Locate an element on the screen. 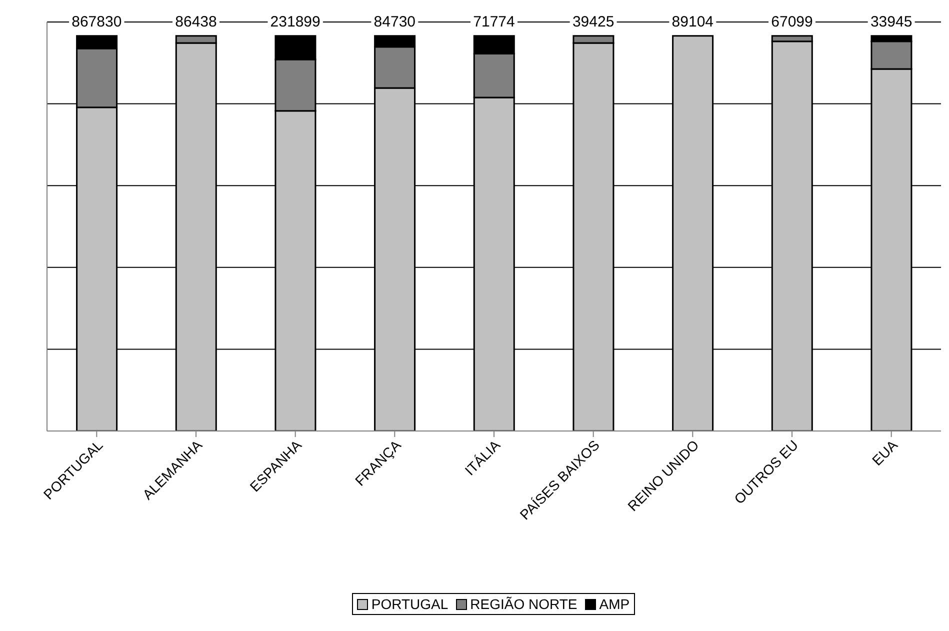 This screenshot has width=949, height=631. text: 231899 is located at coordinates (295, 22).